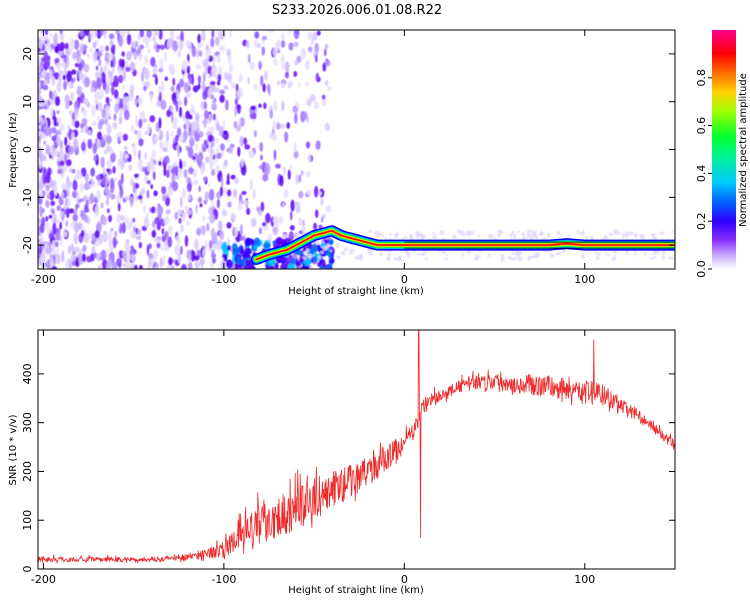  Describe the element at coordinates (701, 78) in the screenshot. I see `colorbar-tick-label: 0.8` at that location.